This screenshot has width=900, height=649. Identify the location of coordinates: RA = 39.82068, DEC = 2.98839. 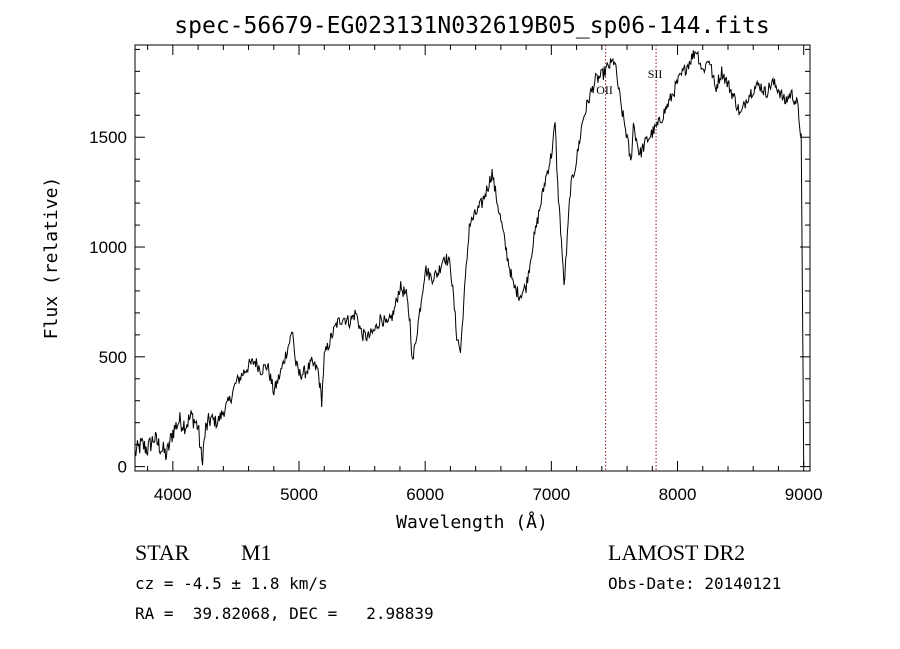
(284, 613).